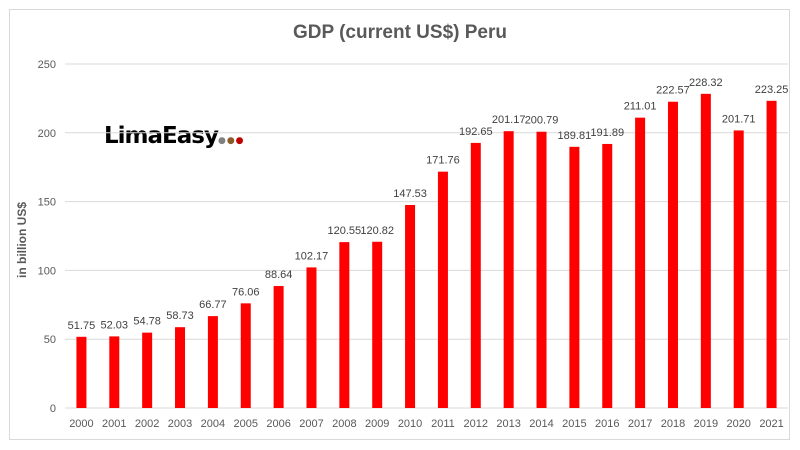 The width and height of the screenshot is (800, 450). I want to click on bar-2004, so click(212, 362).